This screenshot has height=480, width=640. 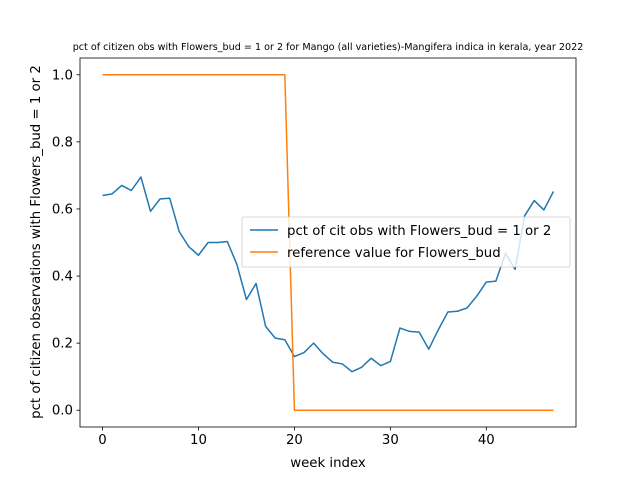 What do you see at coordinates (62, 344) in the screenshot?
I see `y-tick-label: 0.2` at bounding box center [62, 344].